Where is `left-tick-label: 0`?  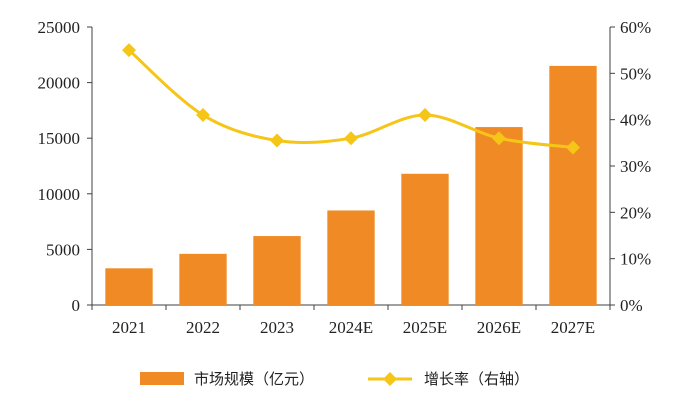 left-tick-label: 0 is located at coordinates (76, 305).